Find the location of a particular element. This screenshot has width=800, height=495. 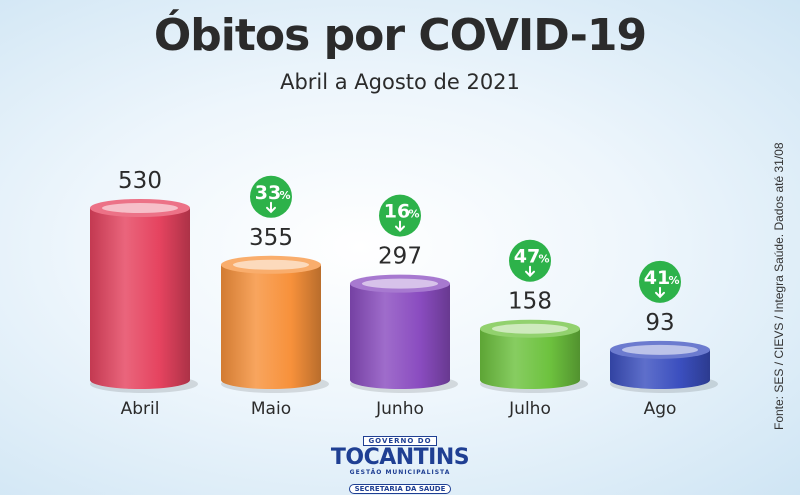

chart-subtitle: Abril a Agosto de 2021 is located at coordinates (400, 82).